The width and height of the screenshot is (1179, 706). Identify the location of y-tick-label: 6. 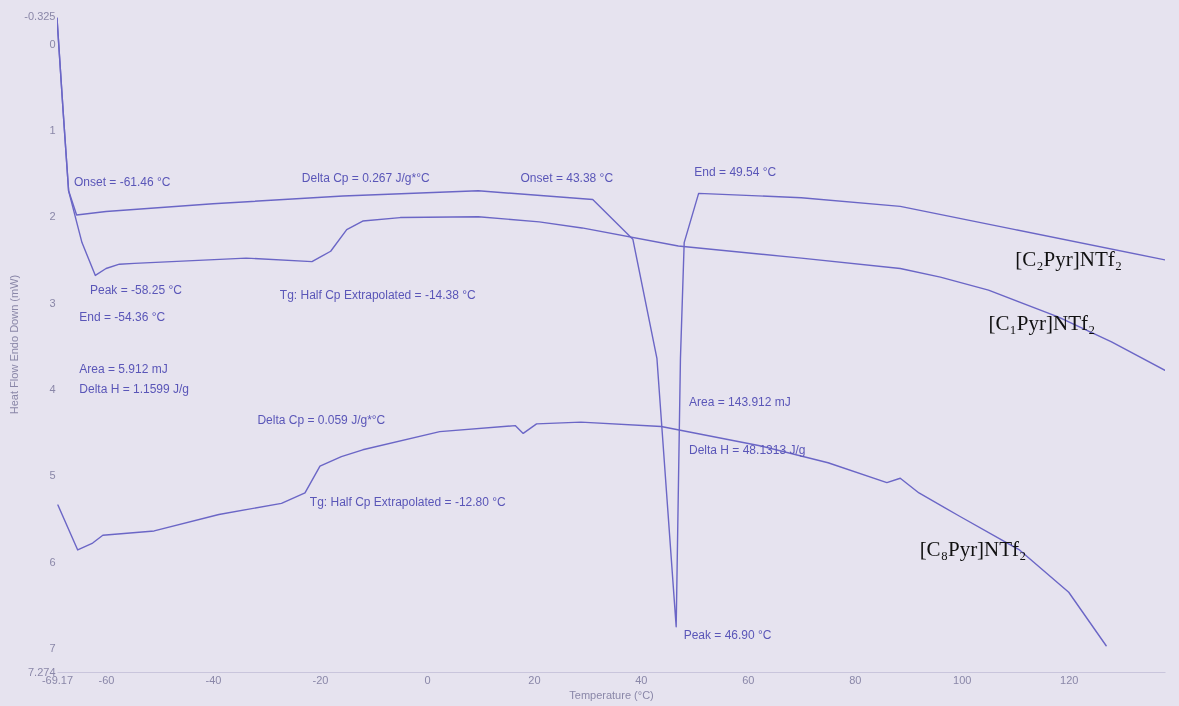
(52, 561).